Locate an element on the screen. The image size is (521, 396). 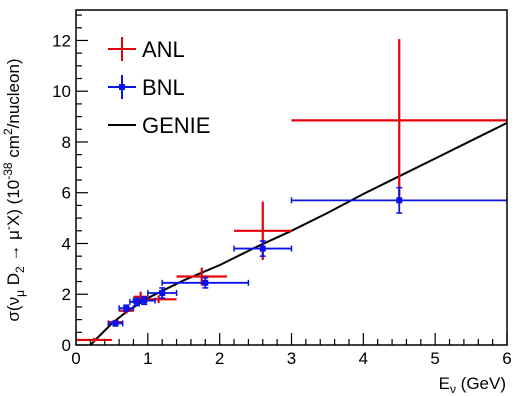
x-tick-label: 2 is located at coordinates (219, 358).